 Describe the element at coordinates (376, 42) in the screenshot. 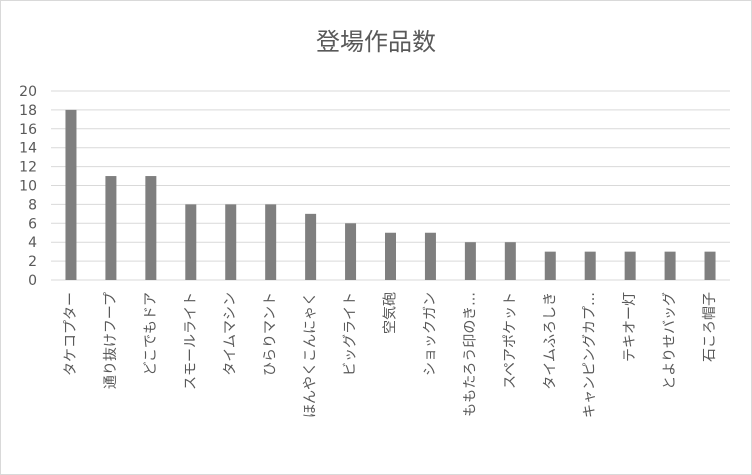

I see `chart-title: 登場作品数` at that location.